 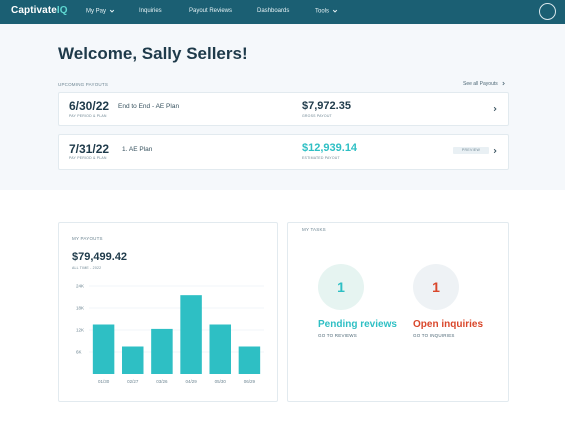 I want to click on pending-reviews-label: Pending reviews, so click(x=357, y=324).